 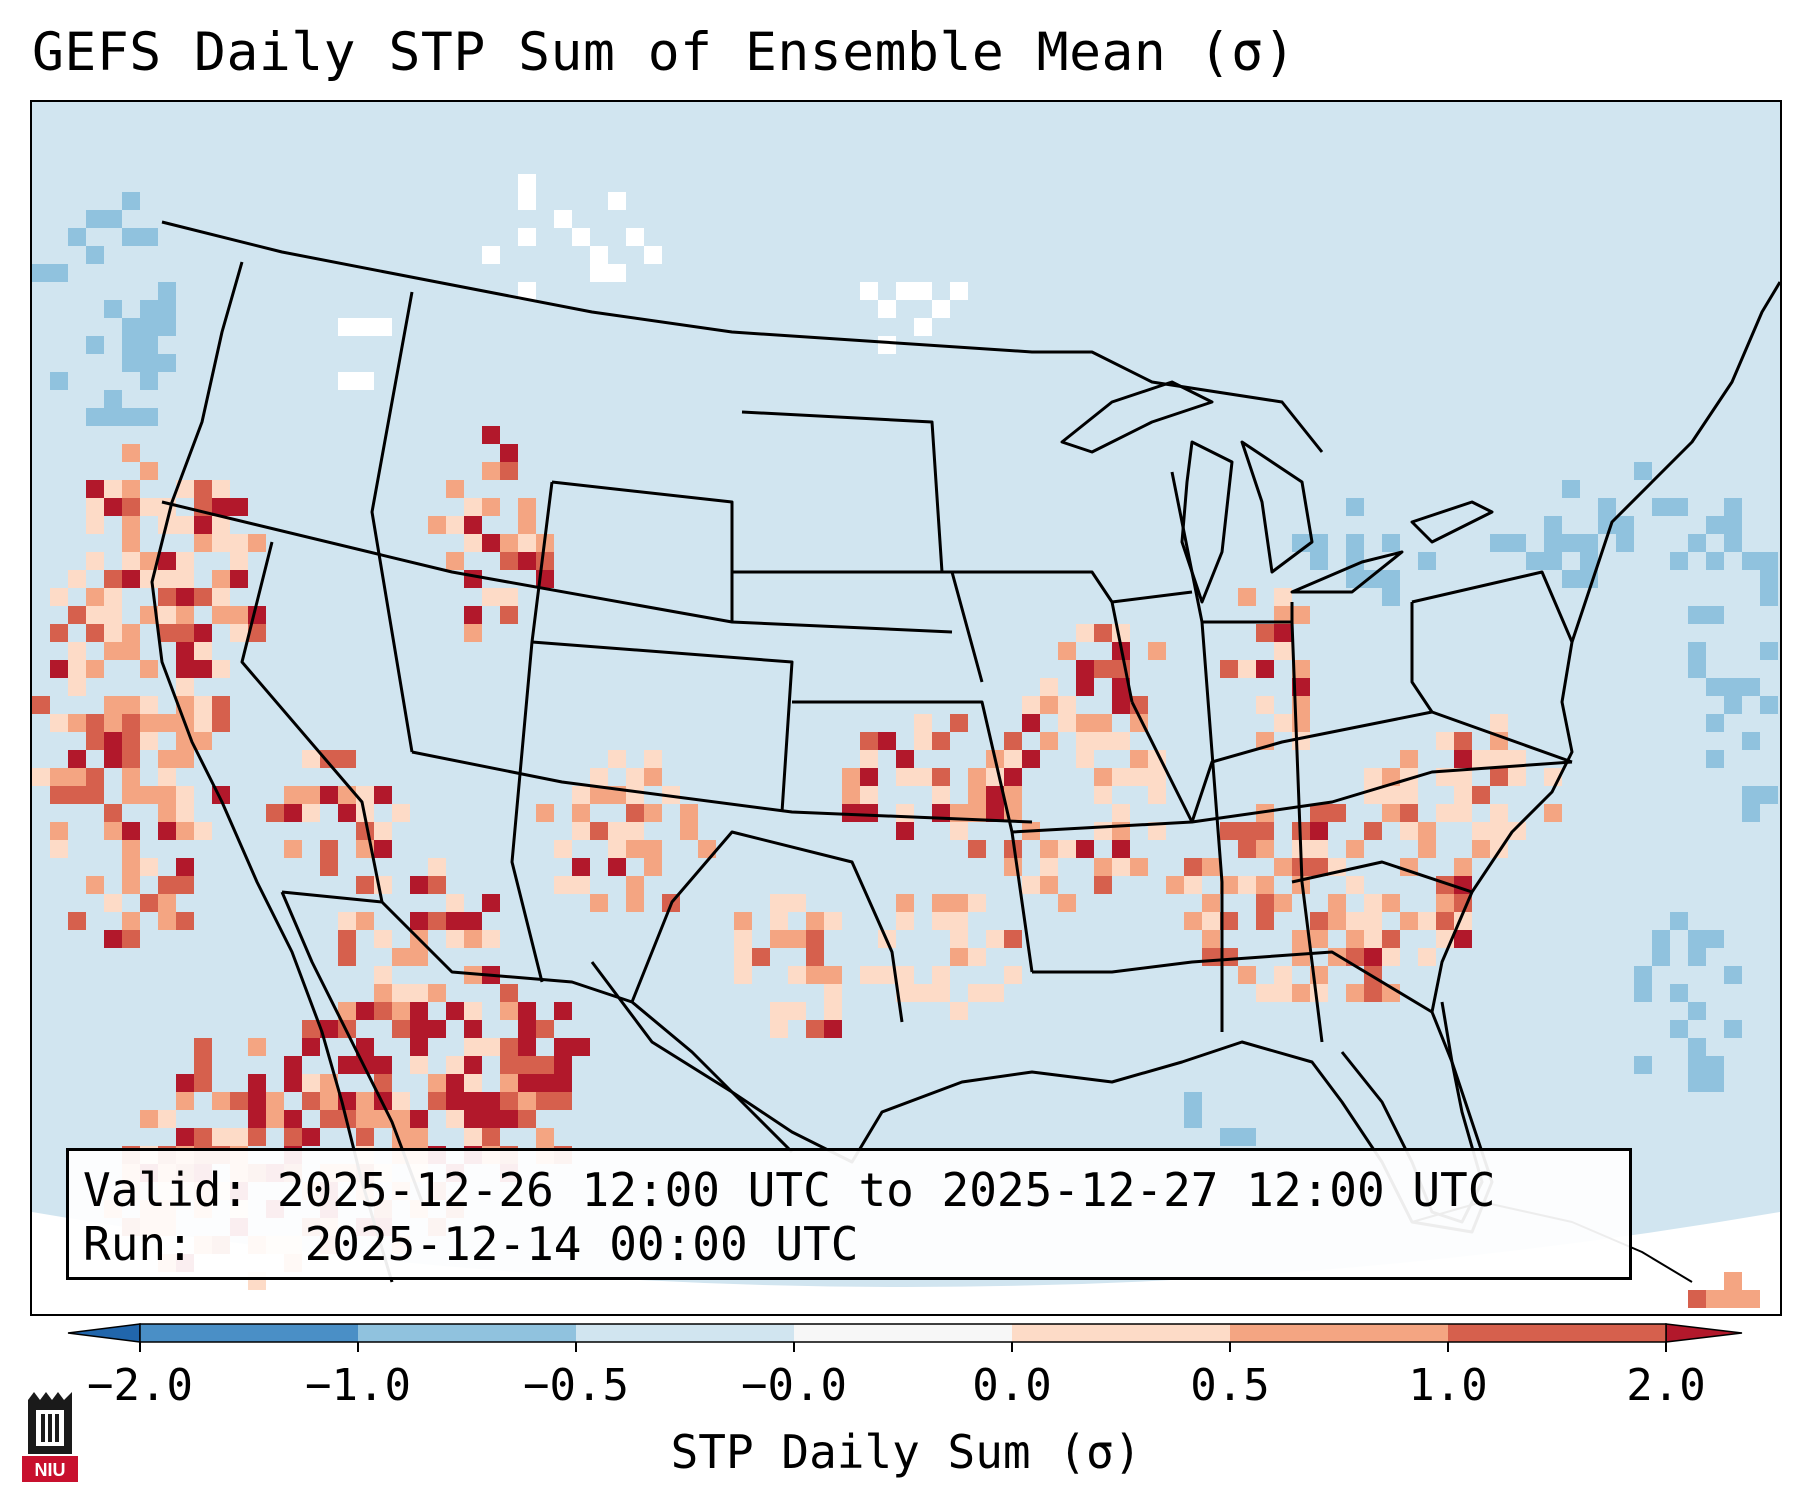 I want to click on colorbar-tick-label: −0.0, so click(x=794, y=1385).